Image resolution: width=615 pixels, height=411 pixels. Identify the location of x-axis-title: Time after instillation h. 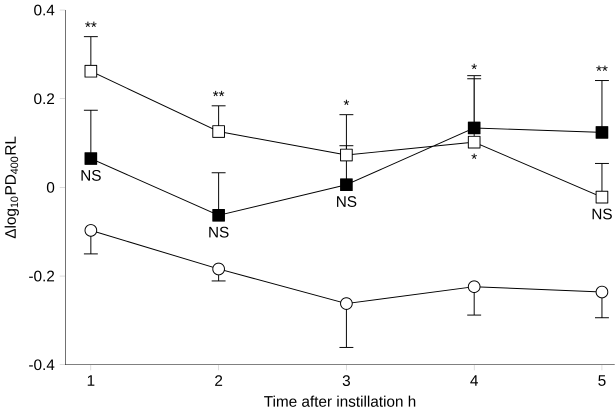
(340, 401).